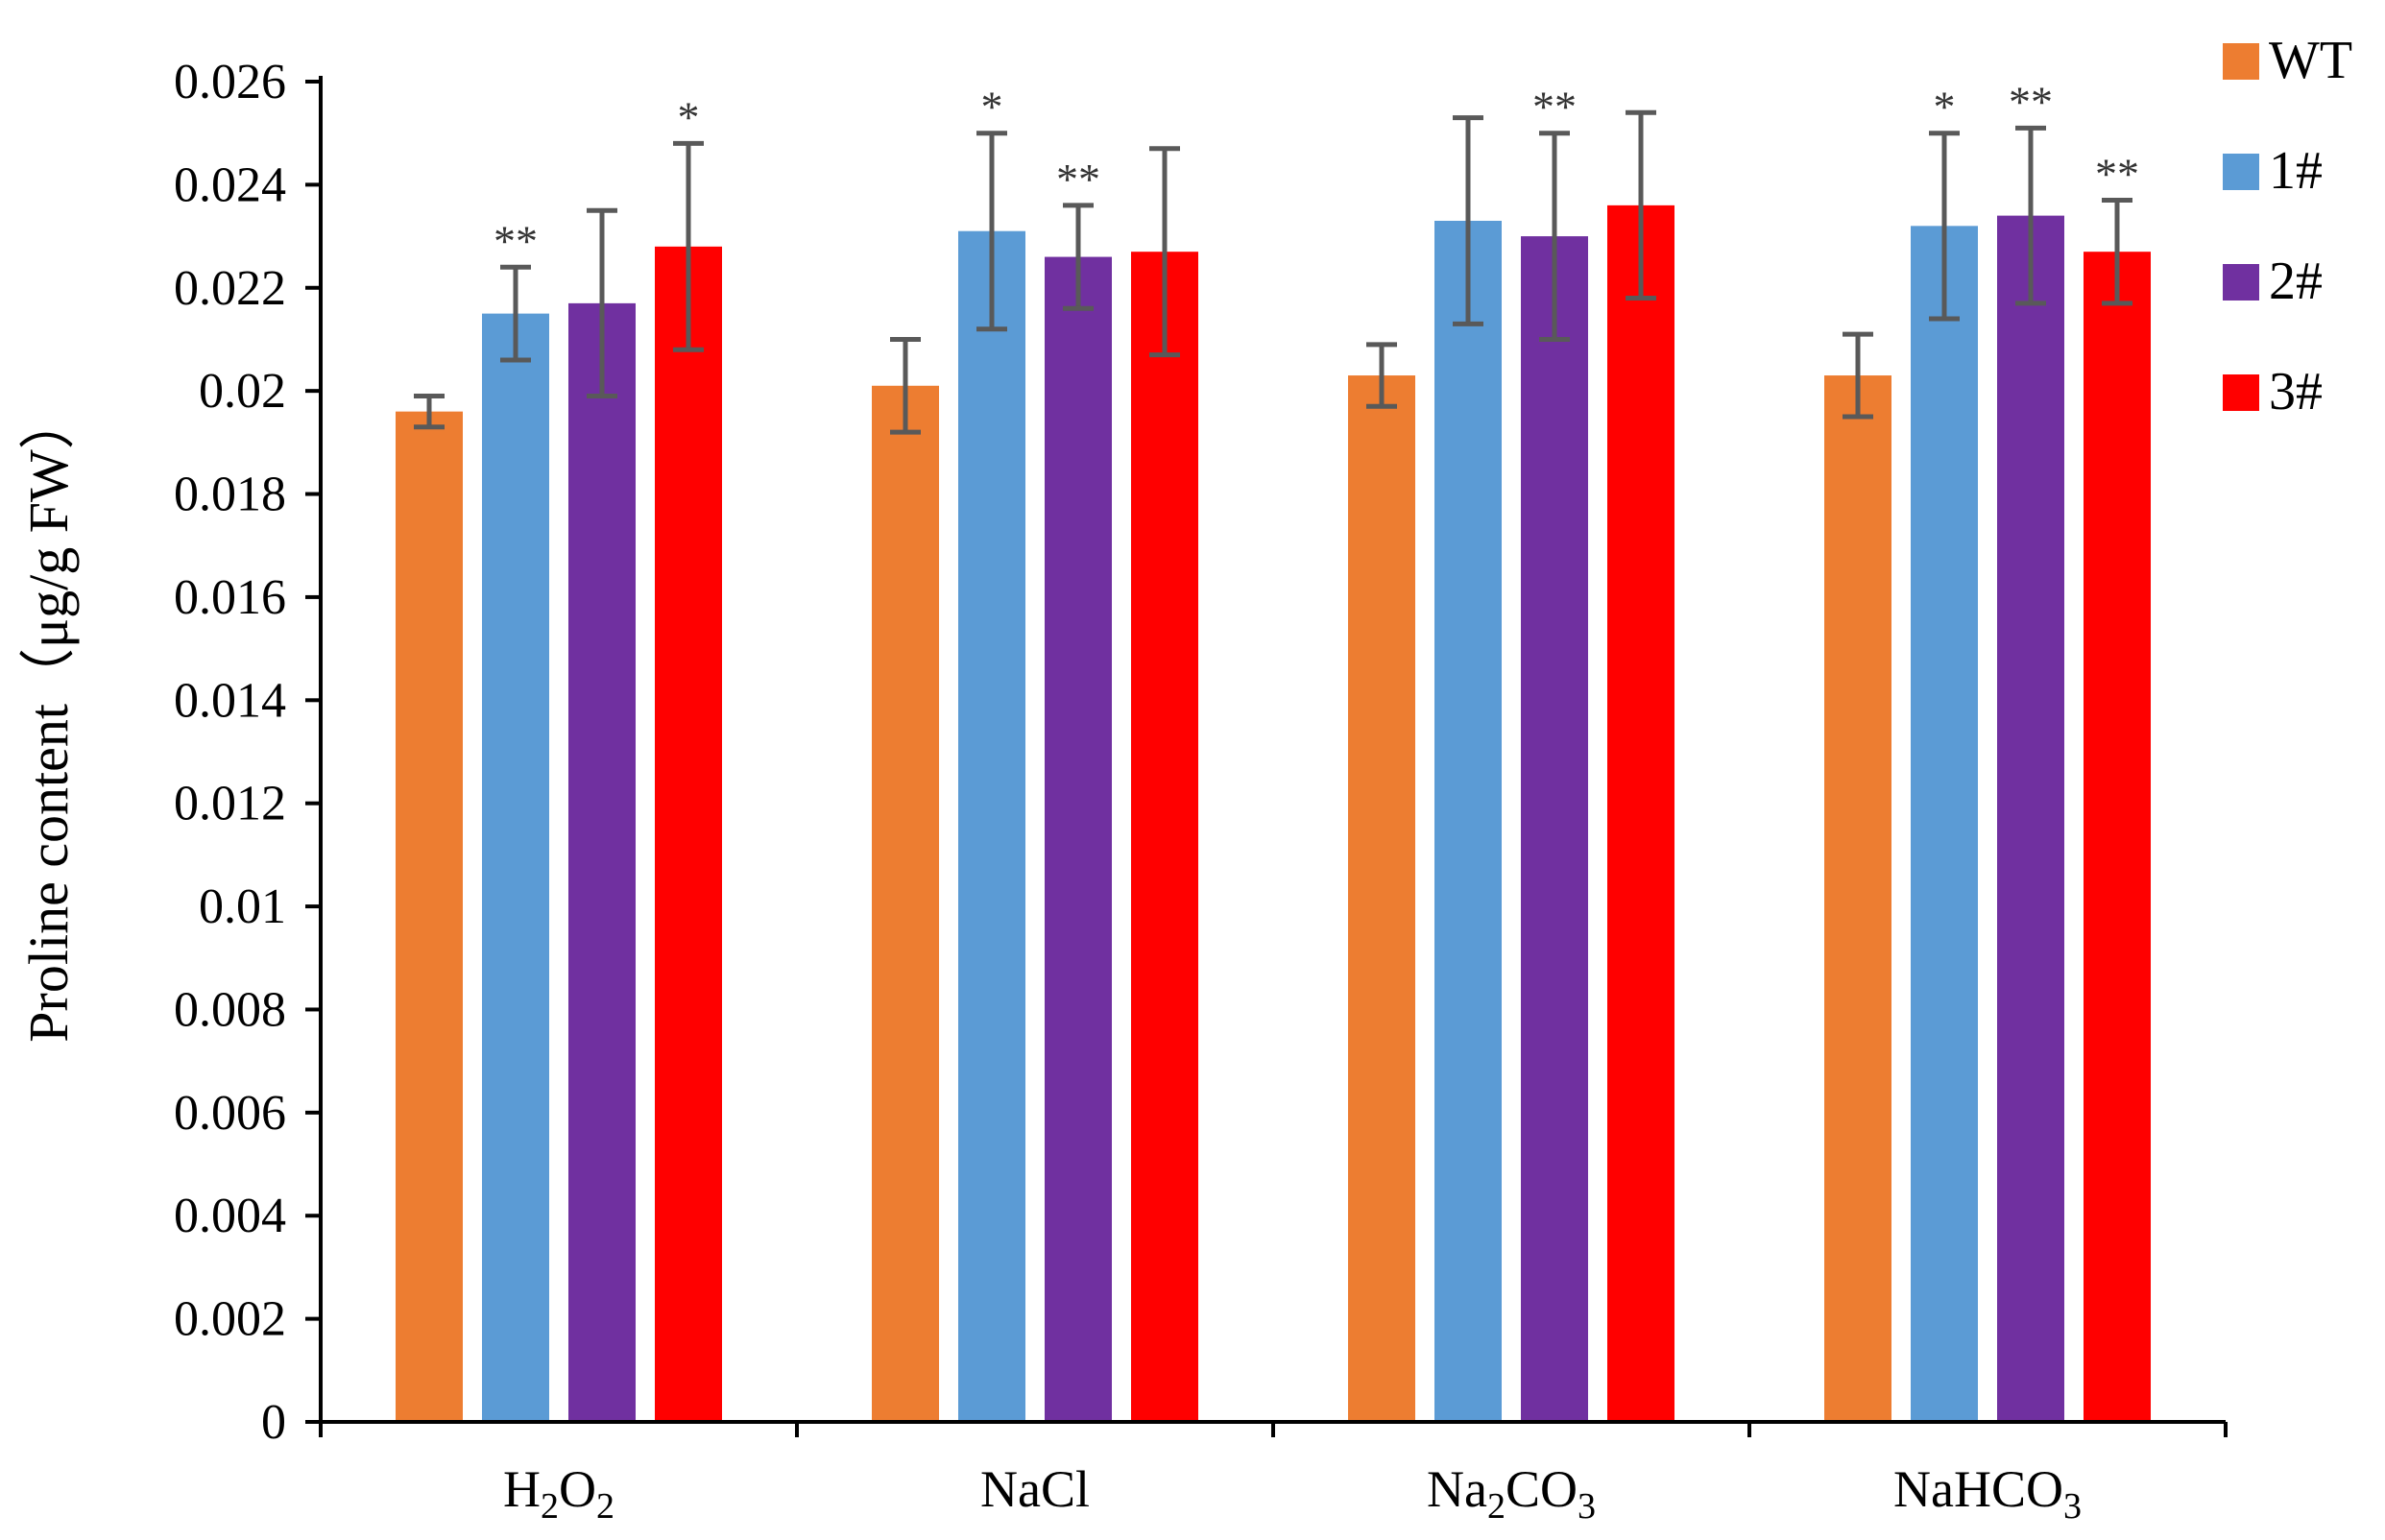  Describe the element at coordinates (1542, 1489) in the screenshot. I see `label-part: CO` at that location.